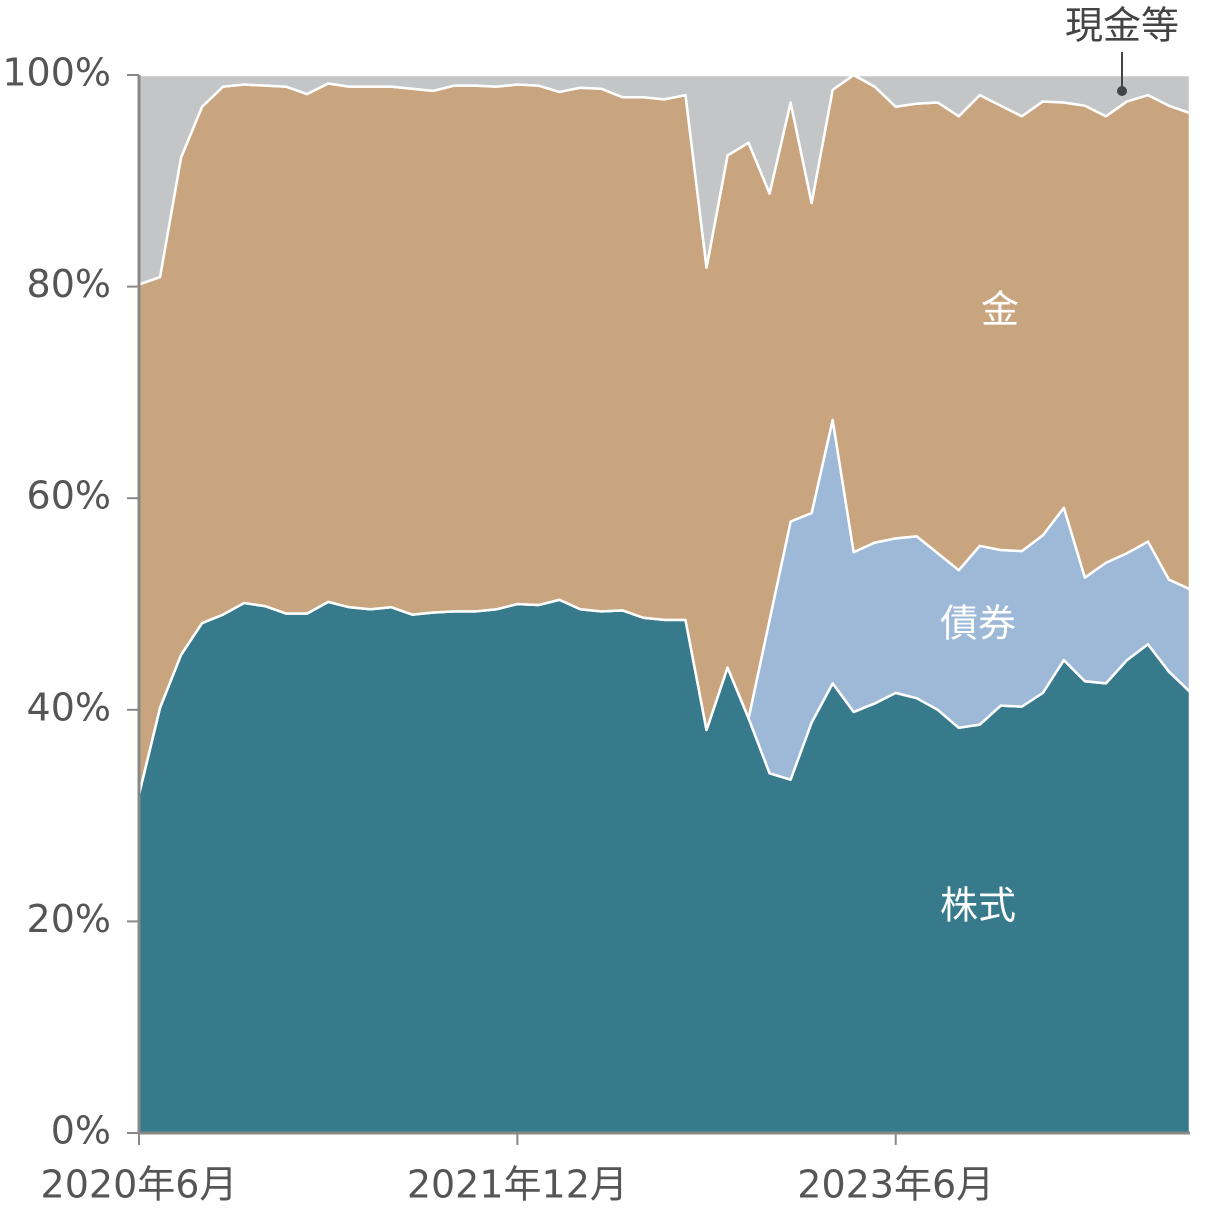  Describe the element at coordinates (139, 1185) in the screenshot. I see `x-tick-label: 2020年6月` at that location.